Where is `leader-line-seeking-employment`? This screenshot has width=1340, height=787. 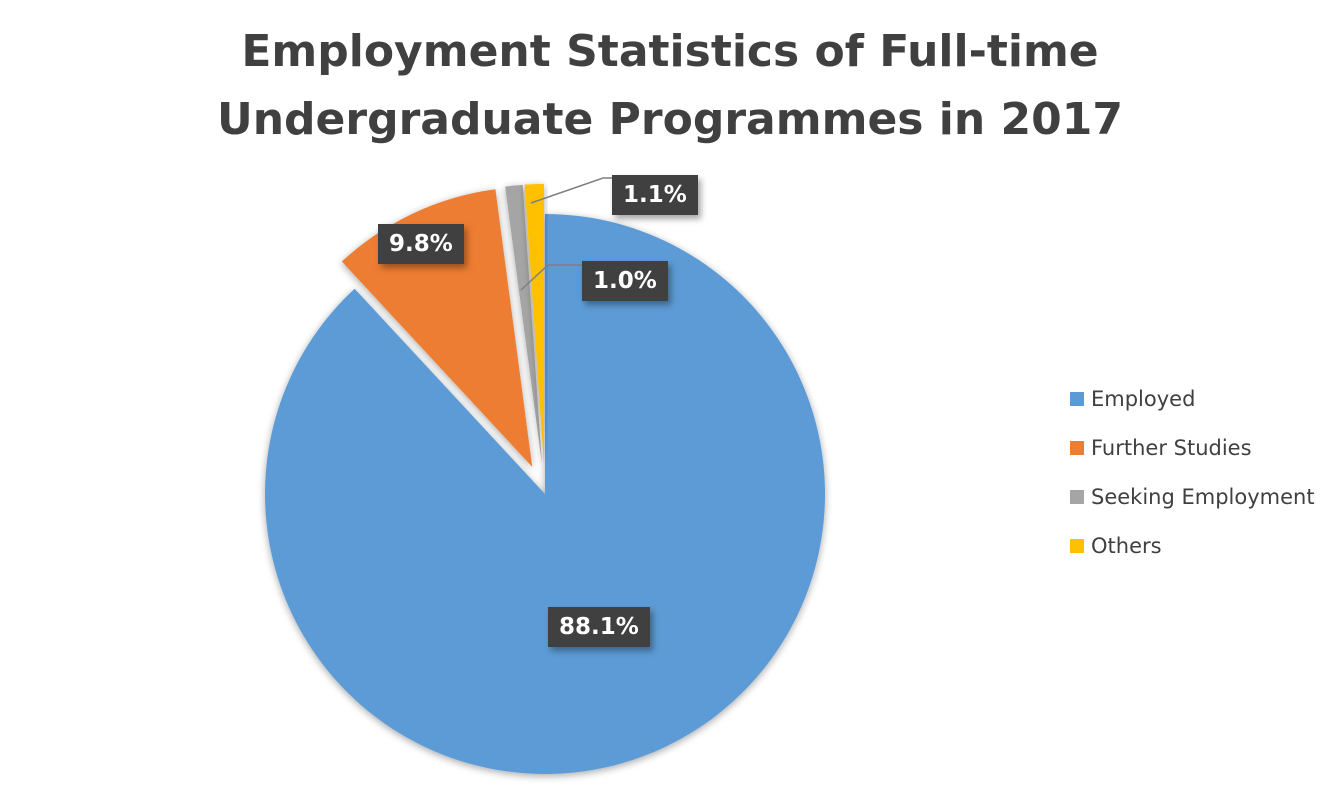
leader-line-seeking-employment is located at coordinates (551, 277).